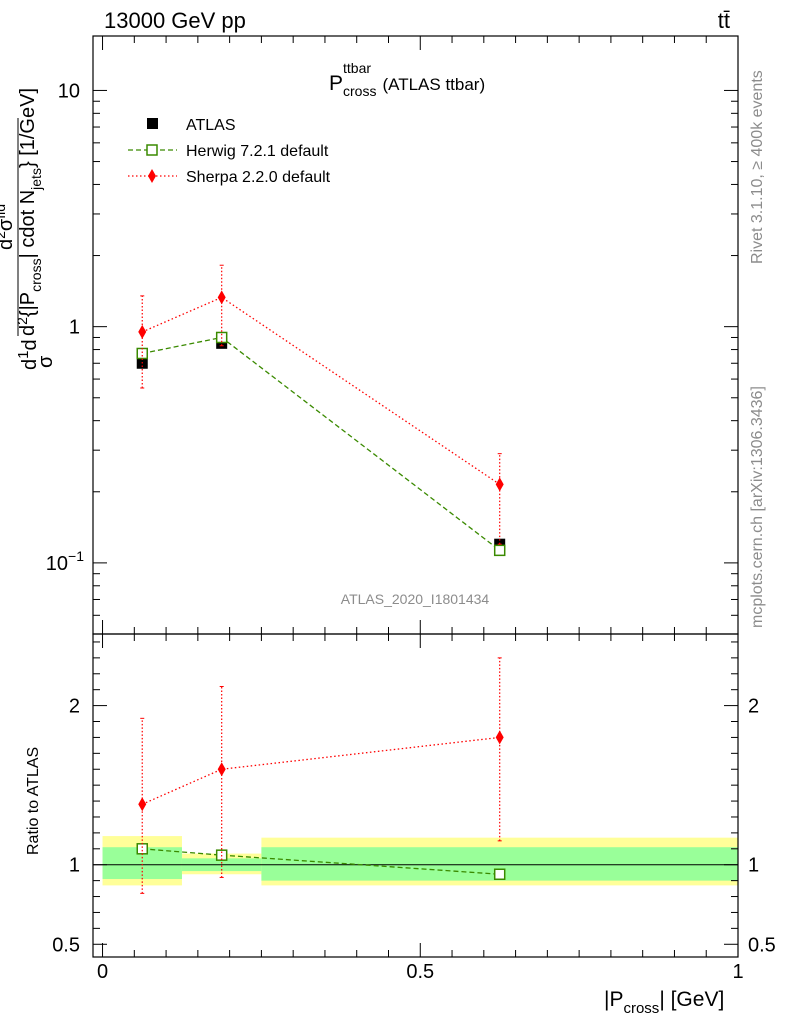  I want to click on legend-marker-atlas, so click(152, 123).